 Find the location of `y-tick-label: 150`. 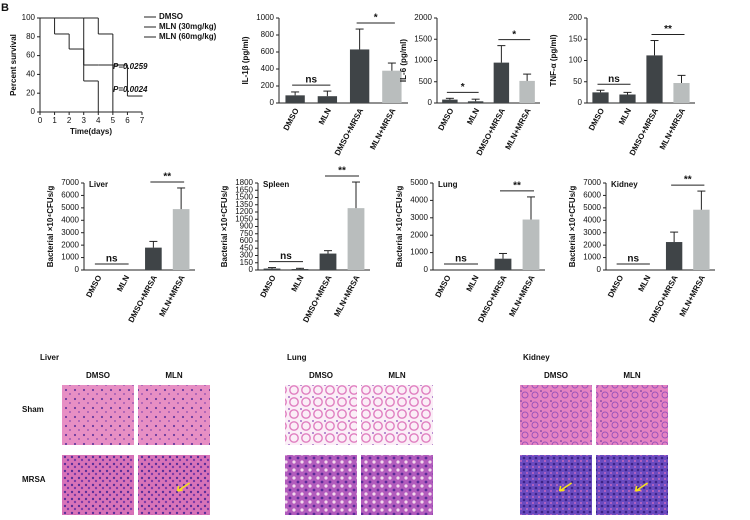

y-tick-label: 150 is located at coordinates (576, 38).